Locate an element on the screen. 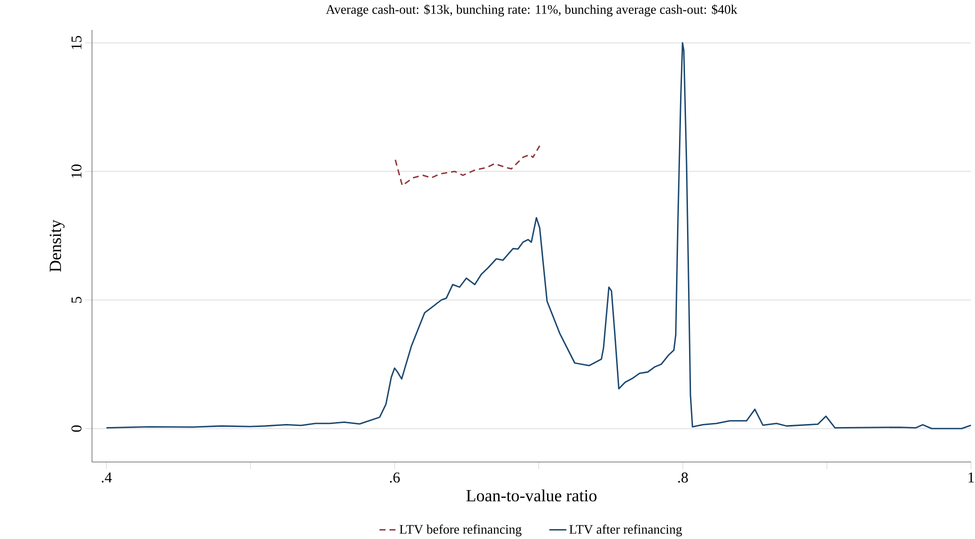  legend-label: LTV before refinancing is located at coordinates (461, 530).